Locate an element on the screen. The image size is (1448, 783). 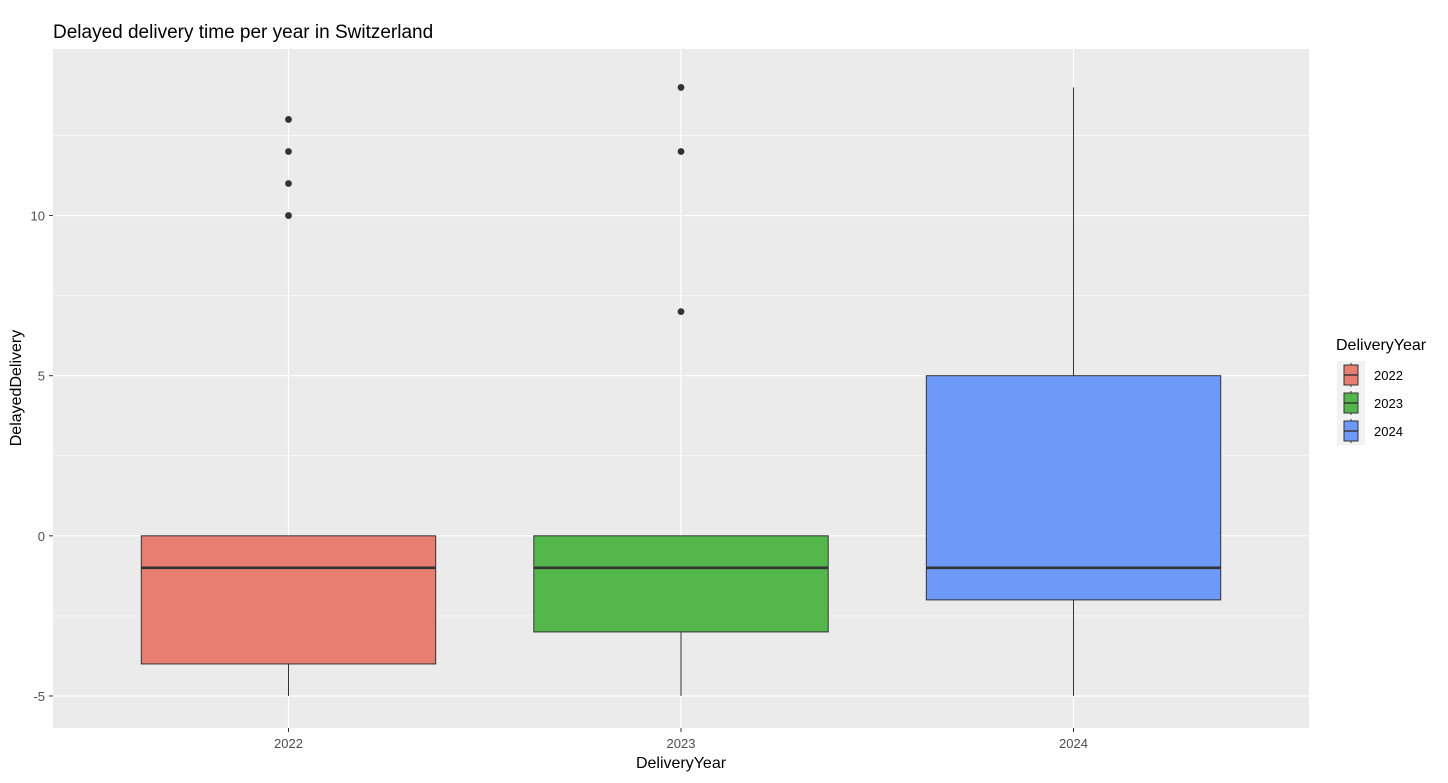
legend-item-2023: 2023 is located at coordinates (1370, 403).